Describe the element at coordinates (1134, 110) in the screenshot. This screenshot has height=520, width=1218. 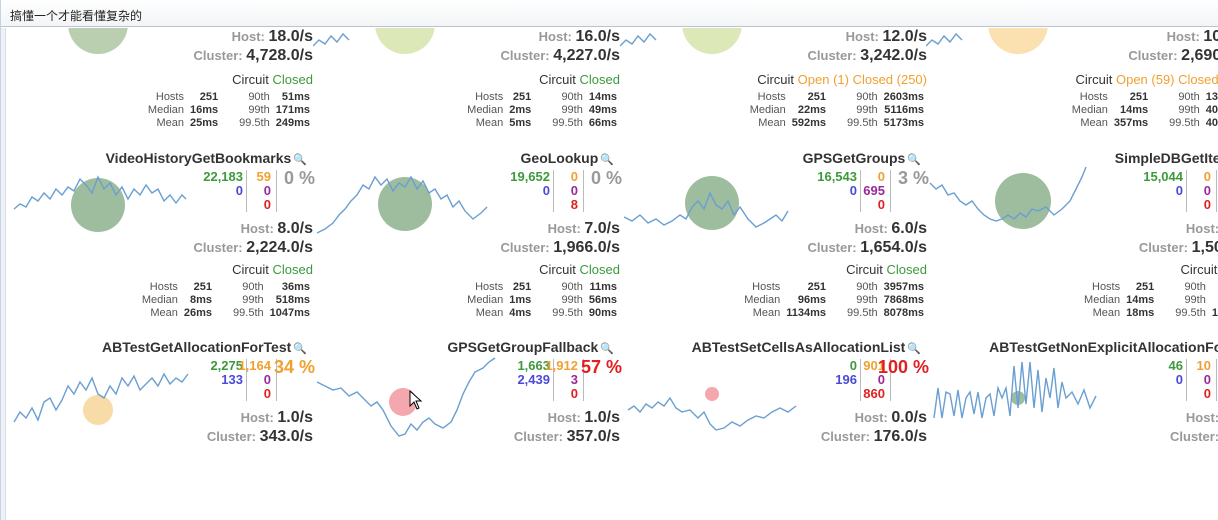
I see `stat-value: 14ms` at that location.